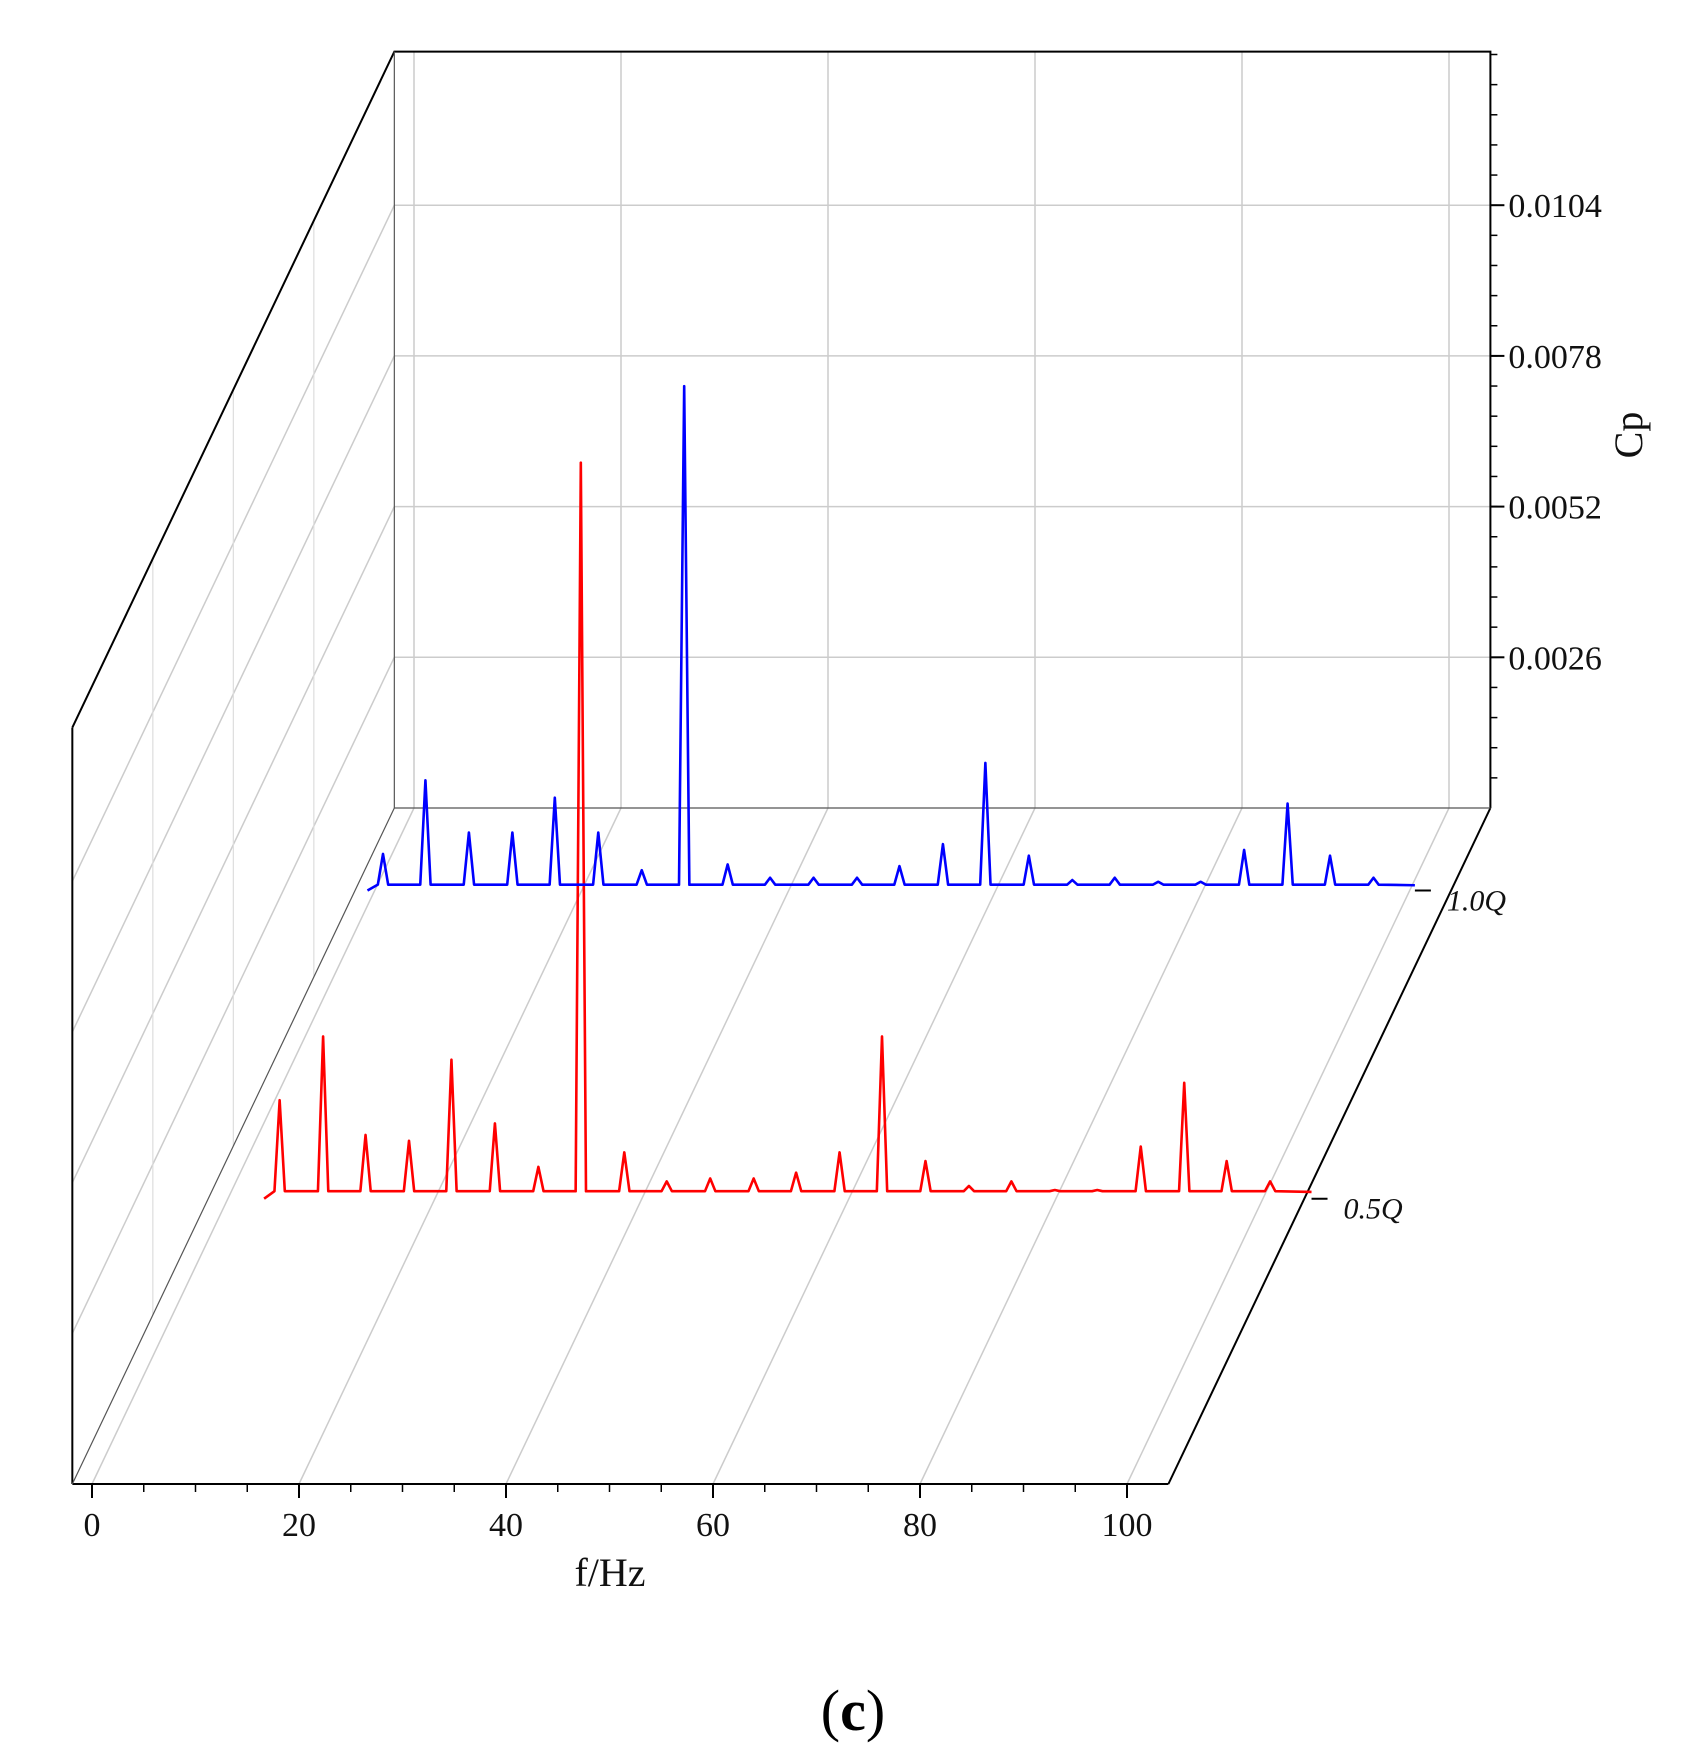 This screenshot has height=1760, width=1706. Describe the element at coordinates (92, 1525) in the screenshot. I see `x-tick-label: 0` at that location.